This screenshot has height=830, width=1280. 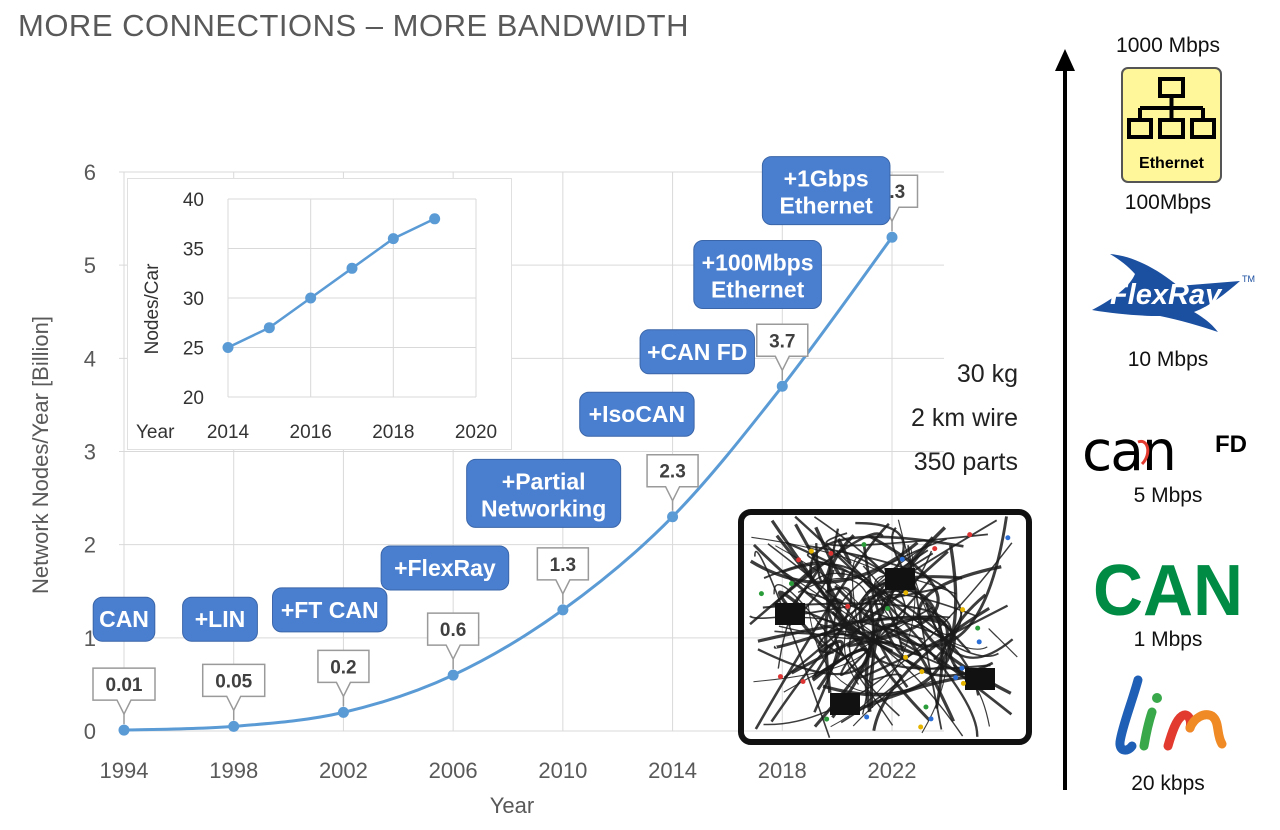 What do you see at coordinates (1168, 202) in the screenshot?
I see `speed-ethernet: 100Mbps` at bounding box center [1168, 202].